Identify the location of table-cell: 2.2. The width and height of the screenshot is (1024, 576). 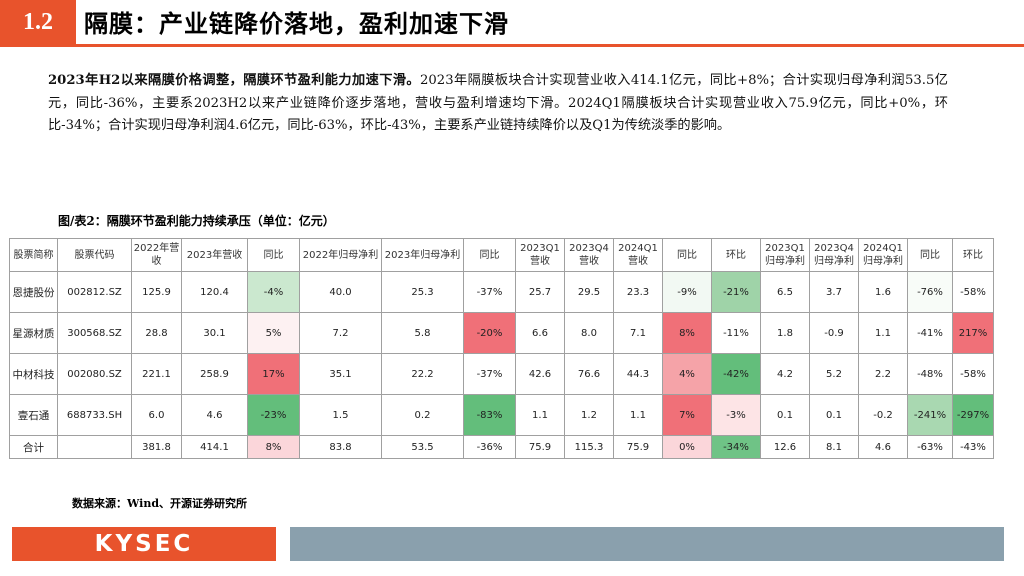
(883, 374).